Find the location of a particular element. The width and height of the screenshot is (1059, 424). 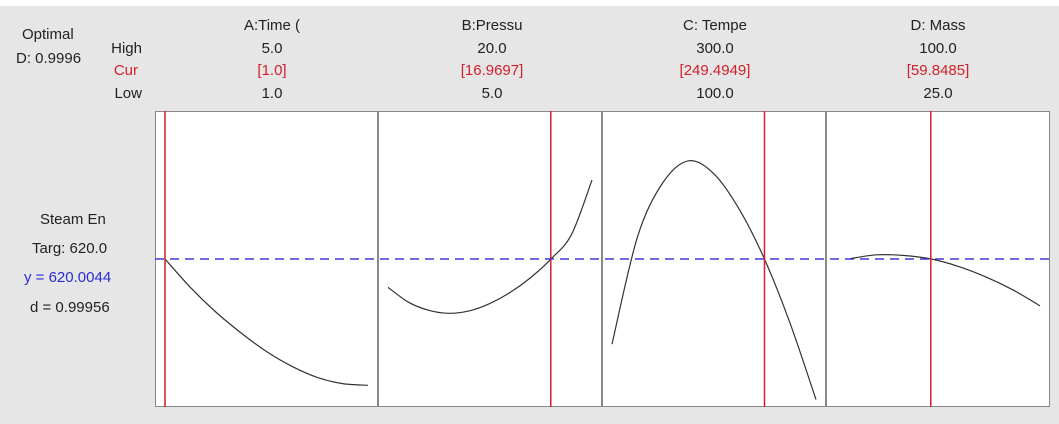

row-label-cur: Cur is located at coordinates (125, 70).